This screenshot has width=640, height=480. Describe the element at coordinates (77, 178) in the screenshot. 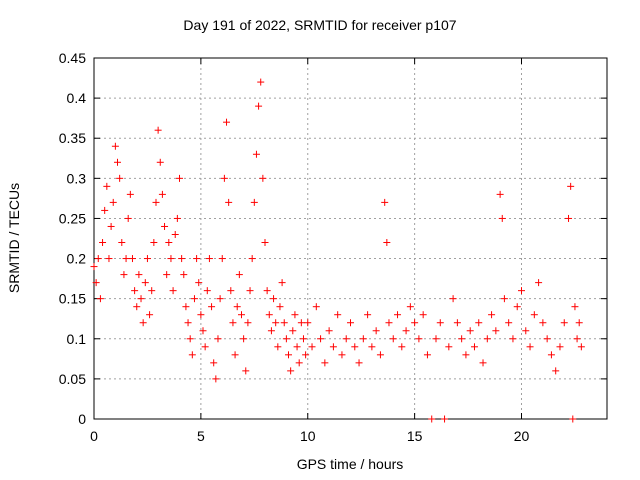

I see `y-tick-label: 0.3` at that location.